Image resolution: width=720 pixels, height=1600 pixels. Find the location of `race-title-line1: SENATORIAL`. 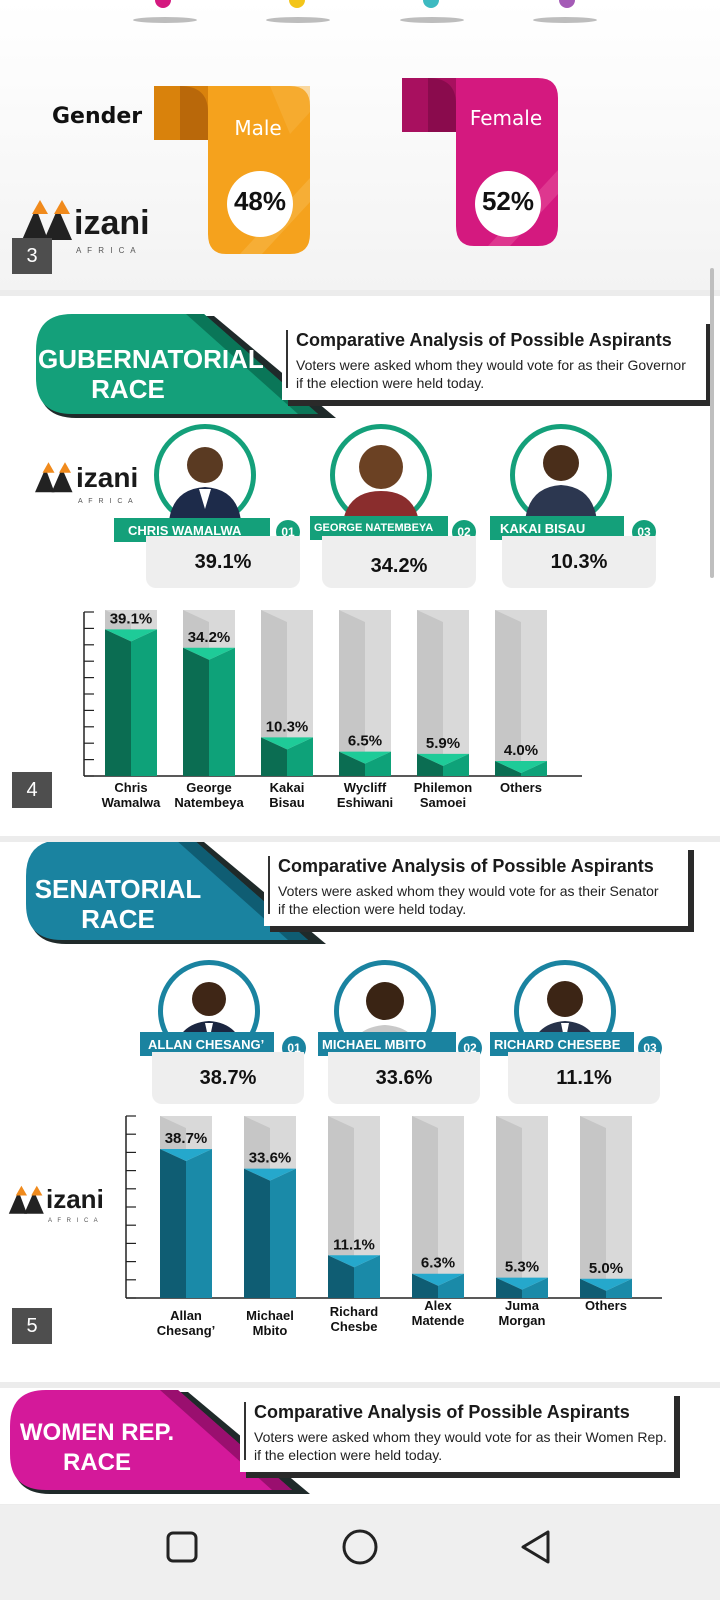

race-title-line1: SENATORIAL is located at coordinates (118, 889).